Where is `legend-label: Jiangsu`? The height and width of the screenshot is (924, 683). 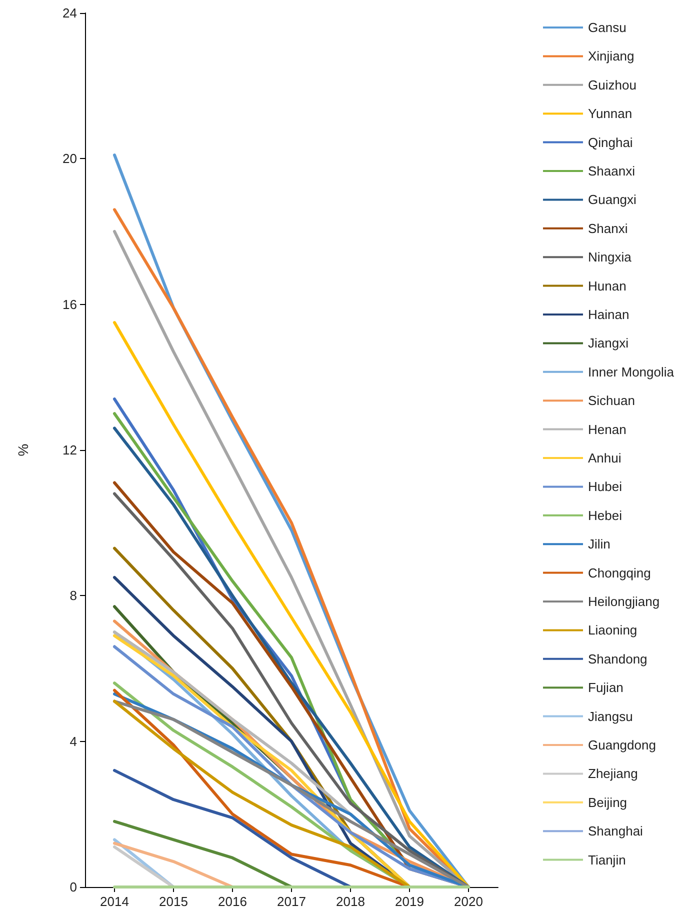
legend-label: Jiangsu is located at coordinates (610, 716).